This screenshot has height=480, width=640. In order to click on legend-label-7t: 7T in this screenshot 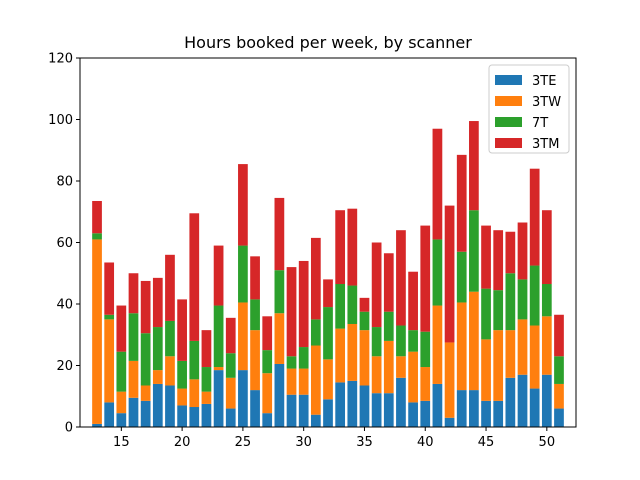, I will do `click(540, 123)`.